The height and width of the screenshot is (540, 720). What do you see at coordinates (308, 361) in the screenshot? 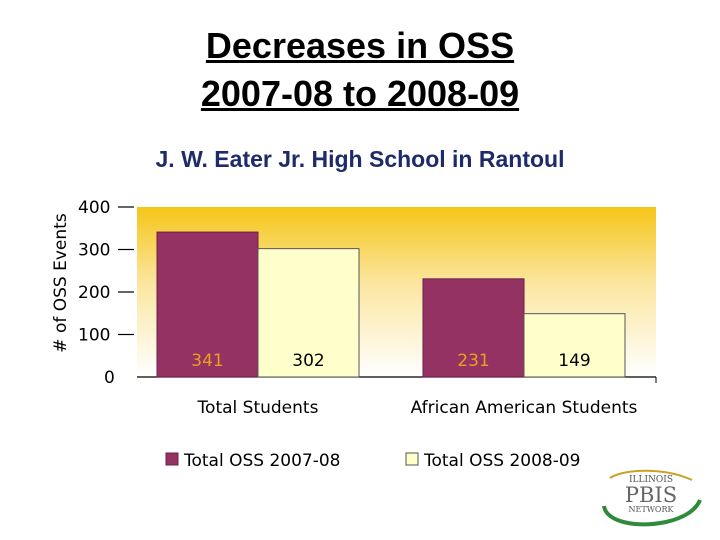
I see `data-label: 302` at bounding box center [308, 361].